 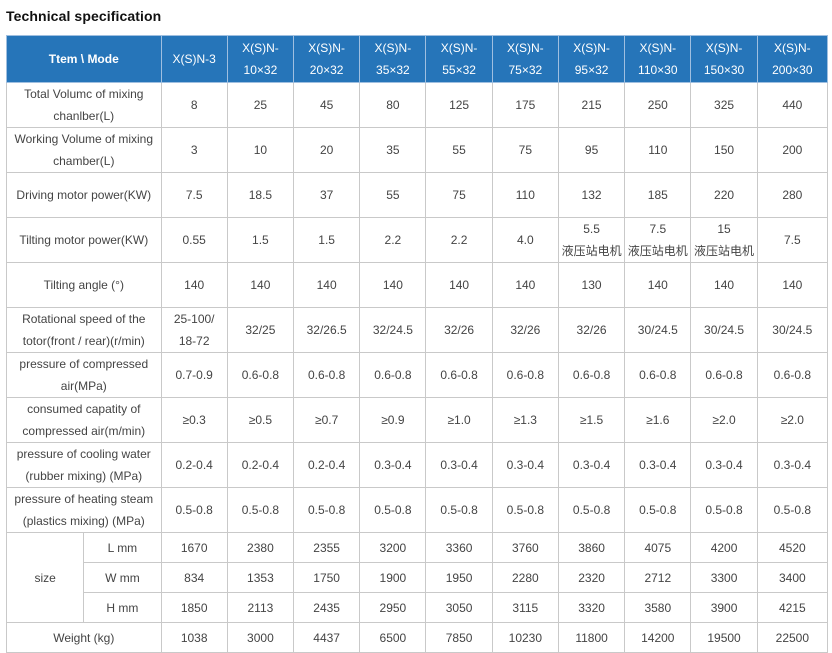 What do you see at coordinates (657, 105) in the screenshot?
I see `cell-line: 250` at bounding box center [657, 105].